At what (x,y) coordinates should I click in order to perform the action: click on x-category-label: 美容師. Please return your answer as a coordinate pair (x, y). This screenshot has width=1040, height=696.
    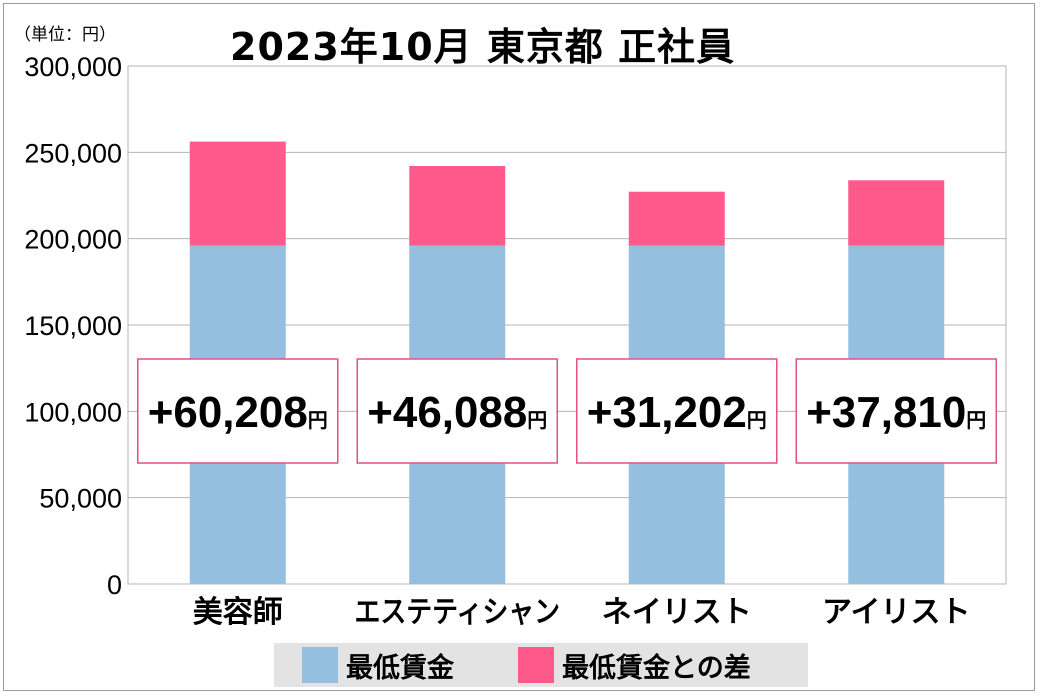
    Looking at the image, I should click on (238, 612).